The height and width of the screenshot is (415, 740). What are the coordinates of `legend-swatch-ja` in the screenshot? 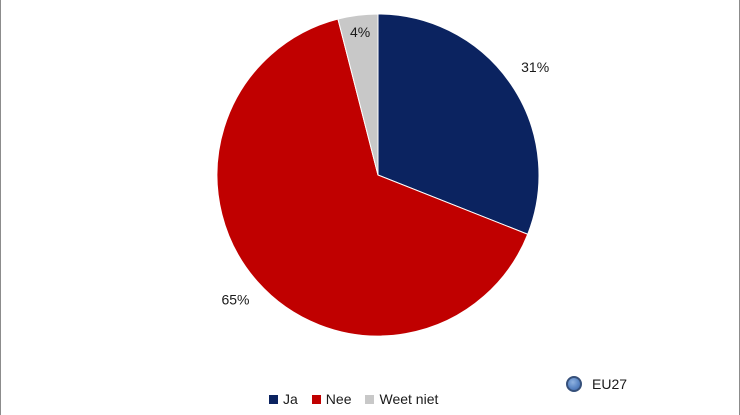 It's located at (273, 399).